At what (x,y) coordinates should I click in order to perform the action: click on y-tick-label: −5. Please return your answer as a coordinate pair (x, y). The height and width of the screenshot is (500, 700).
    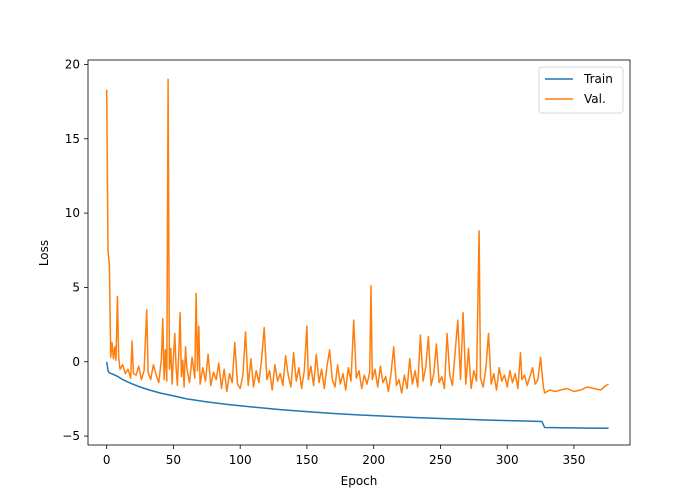
    Looking at the image, I should click on (71, 436).